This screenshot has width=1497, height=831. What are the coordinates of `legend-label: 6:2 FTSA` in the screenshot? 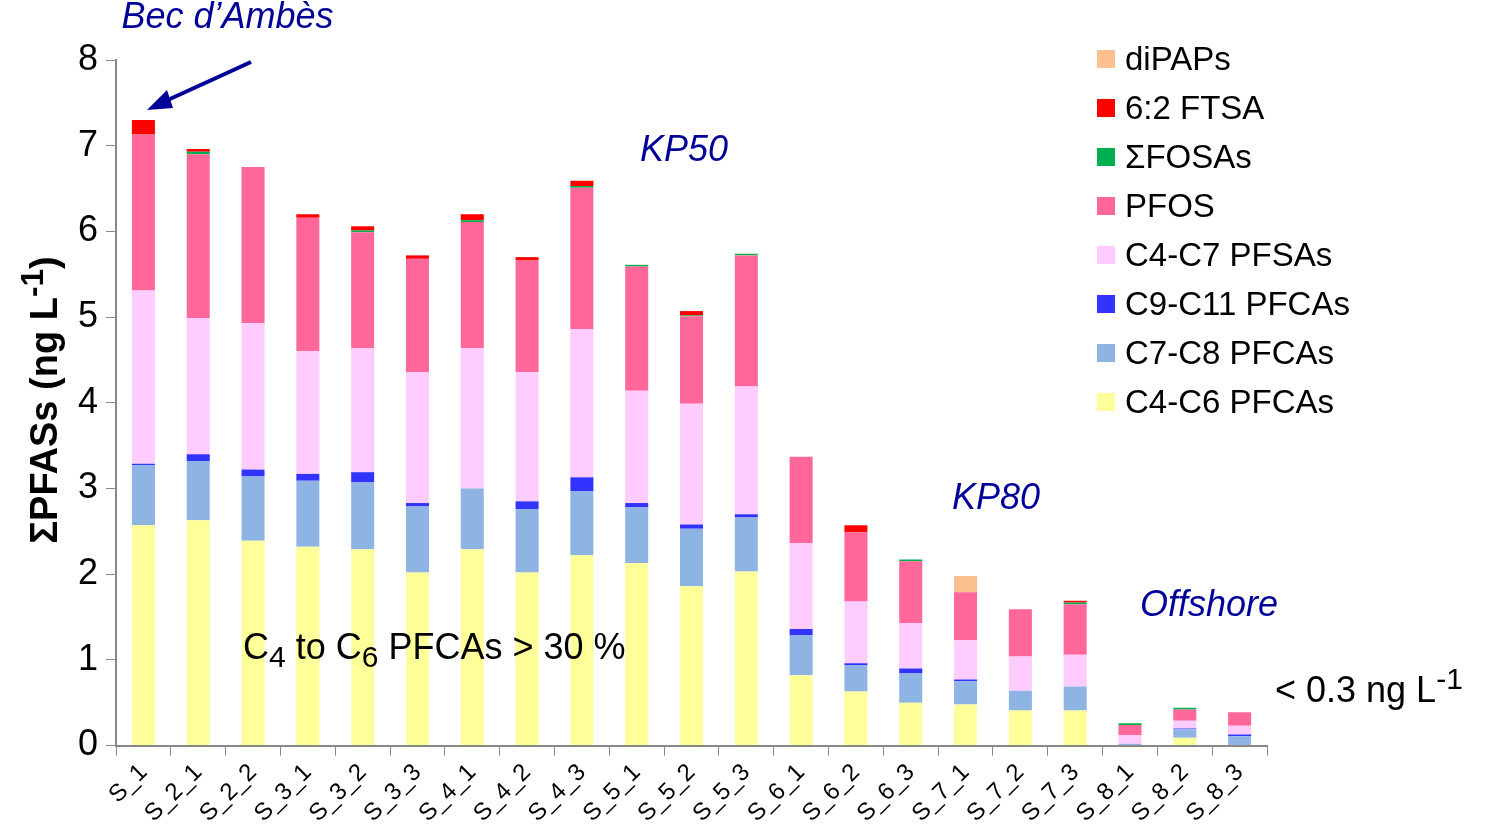 It's located at (1195, 107).